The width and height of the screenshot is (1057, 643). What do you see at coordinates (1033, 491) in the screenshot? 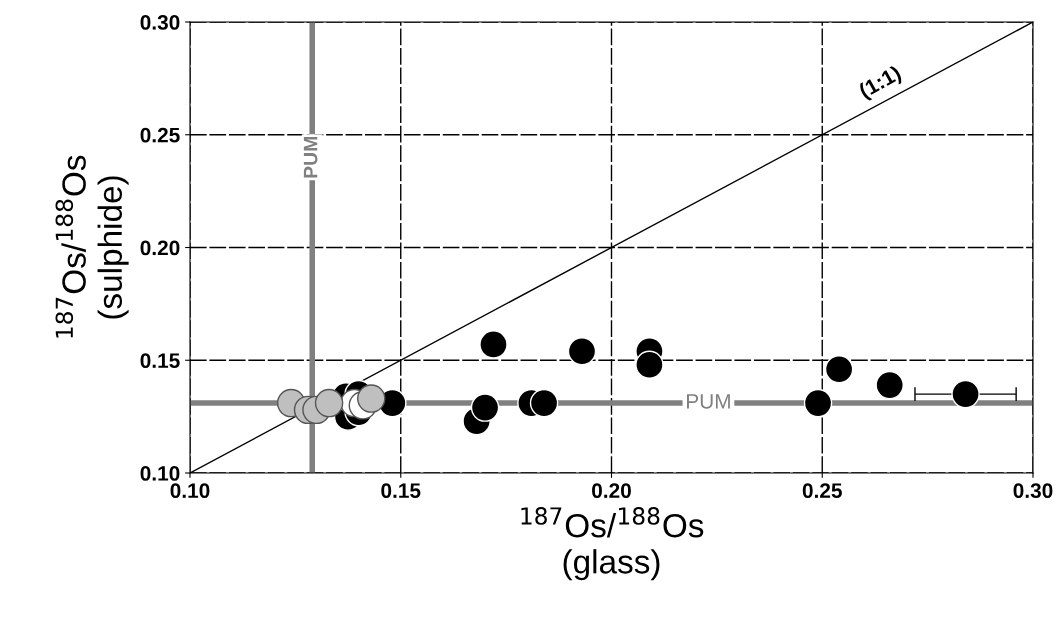
I see `x-tick-label: 0.30` at bounding box center [1033, 491].